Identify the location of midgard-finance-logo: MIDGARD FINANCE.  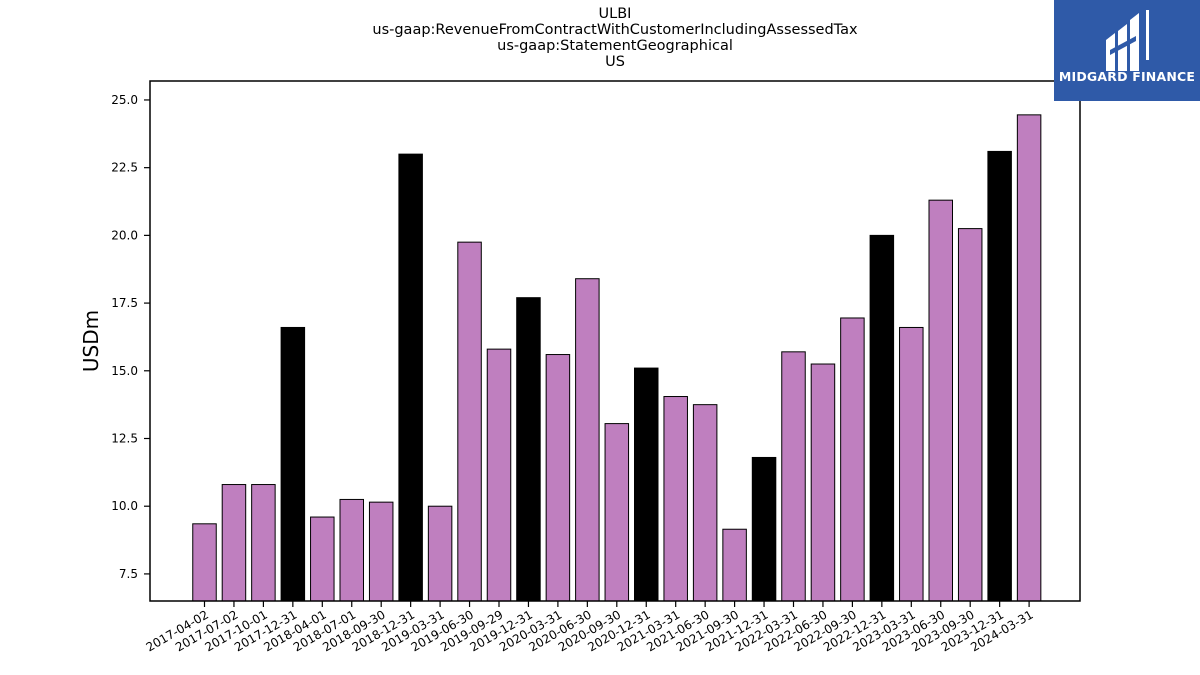
(1127, 50).